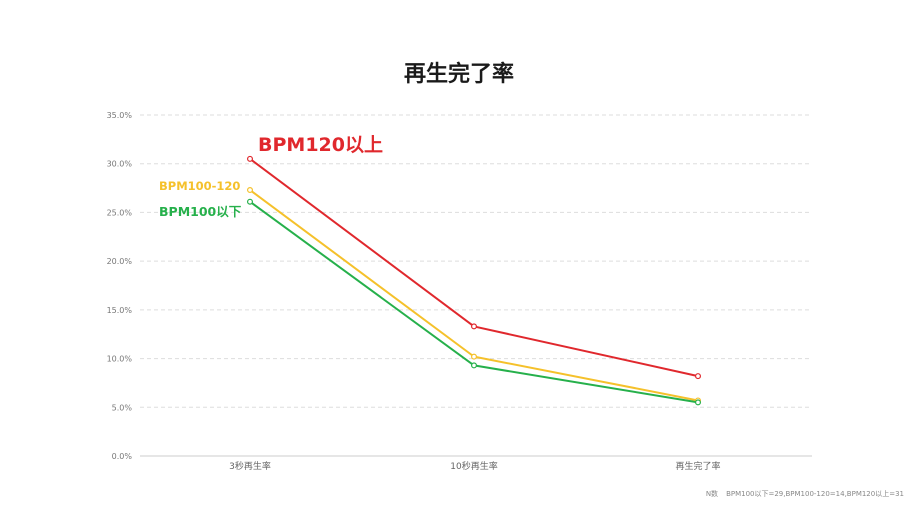 Image resolution: width=918 pixels, height=507 pixels. Describe the element at coordinates (458, 74) in the screenshot. I see `chart-title: 再生完了率` at that location.